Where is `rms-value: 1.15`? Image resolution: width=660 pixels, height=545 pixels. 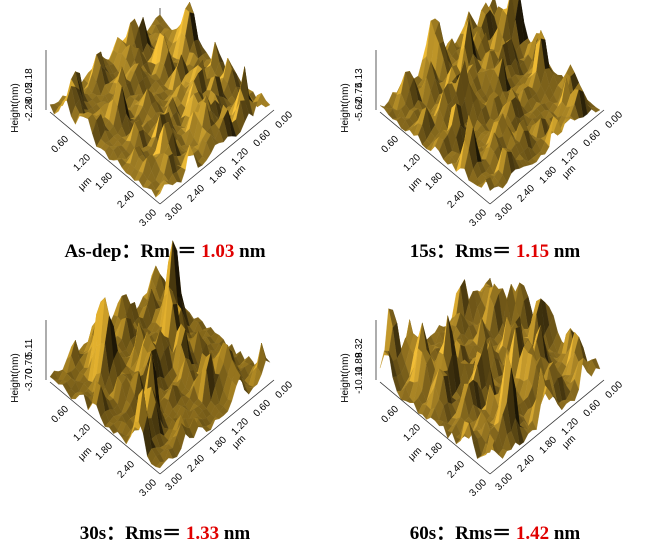
rms-value: 1.15 is located at coordinates (532, 251).